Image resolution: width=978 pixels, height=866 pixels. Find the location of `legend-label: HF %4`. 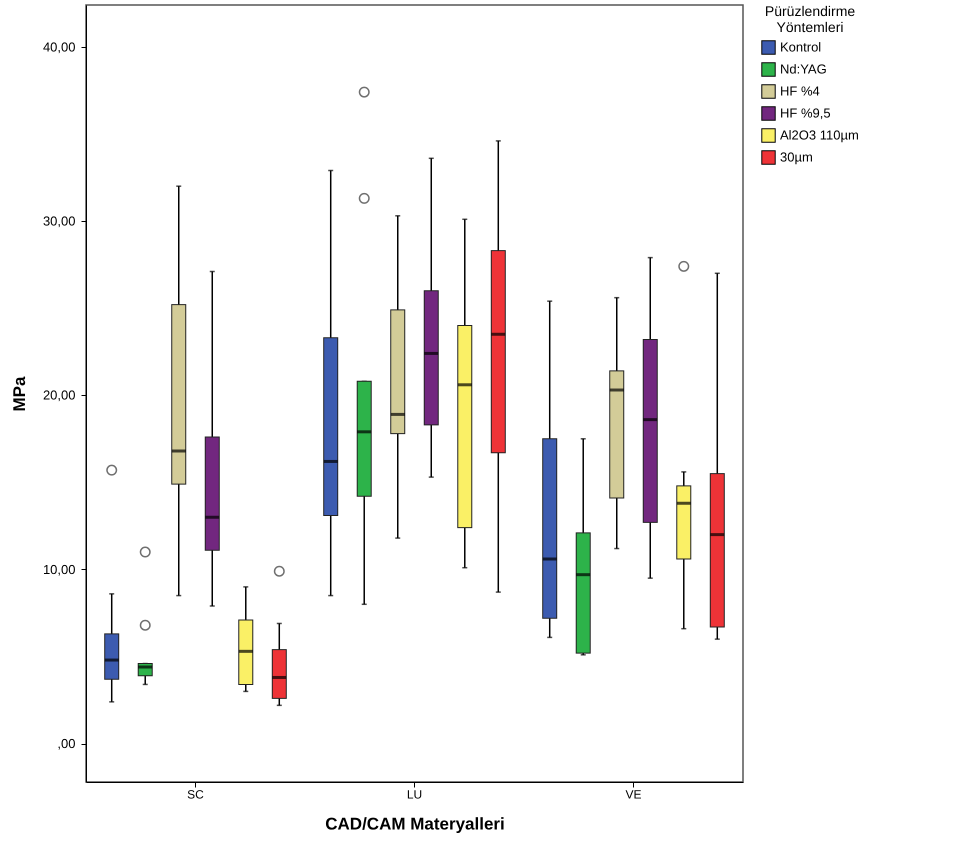

legend-label: HF %4 is located at coordinates (800, 91).